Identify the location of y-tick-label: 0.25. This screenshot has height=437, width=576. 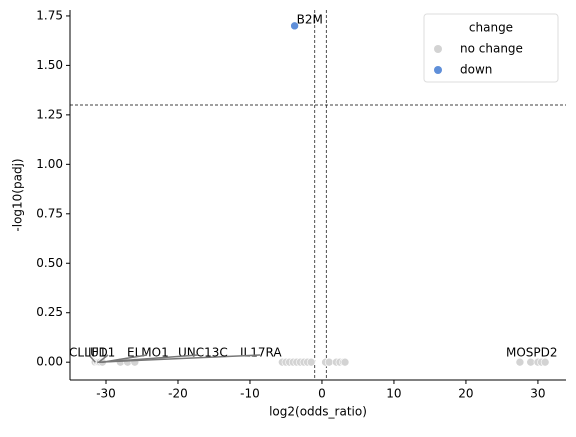
(49, 312).